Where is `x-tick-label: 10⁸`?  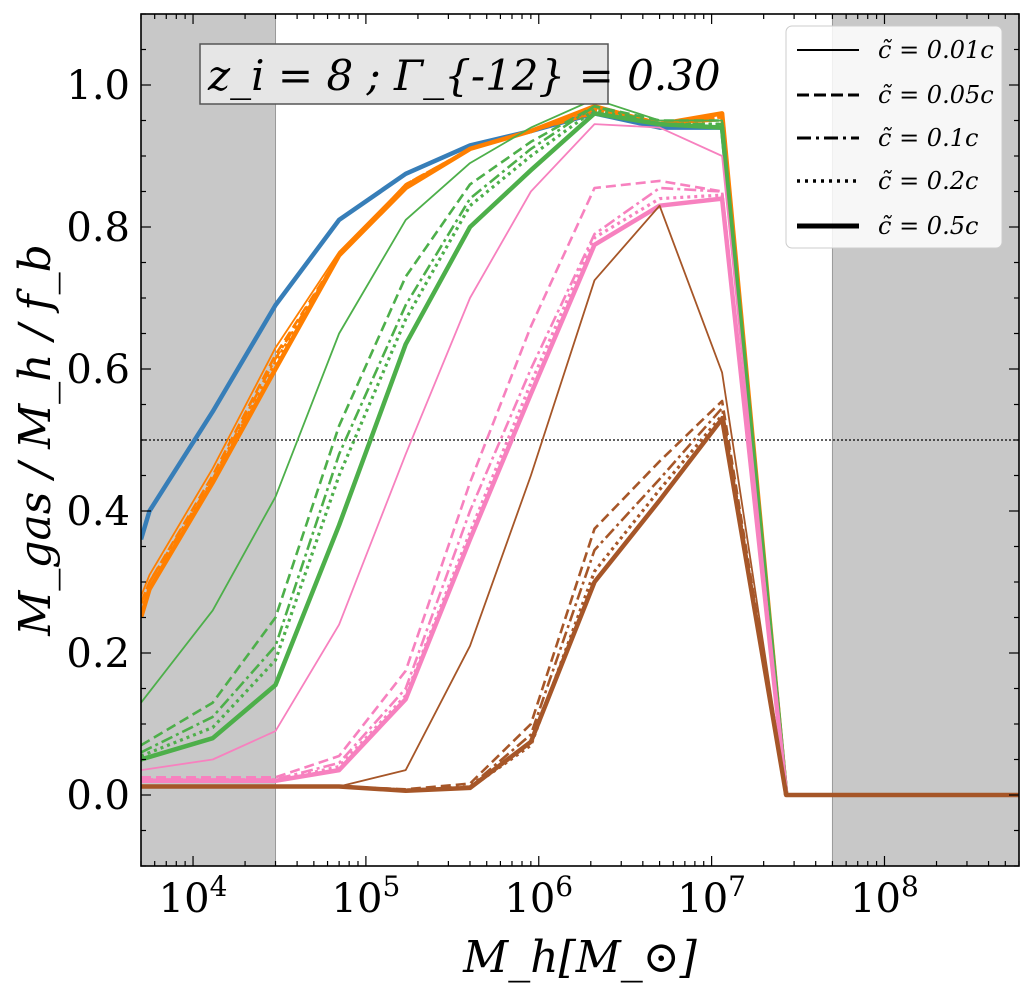 x-tick-label: 10⁸ is located at coordinates (884, 896).